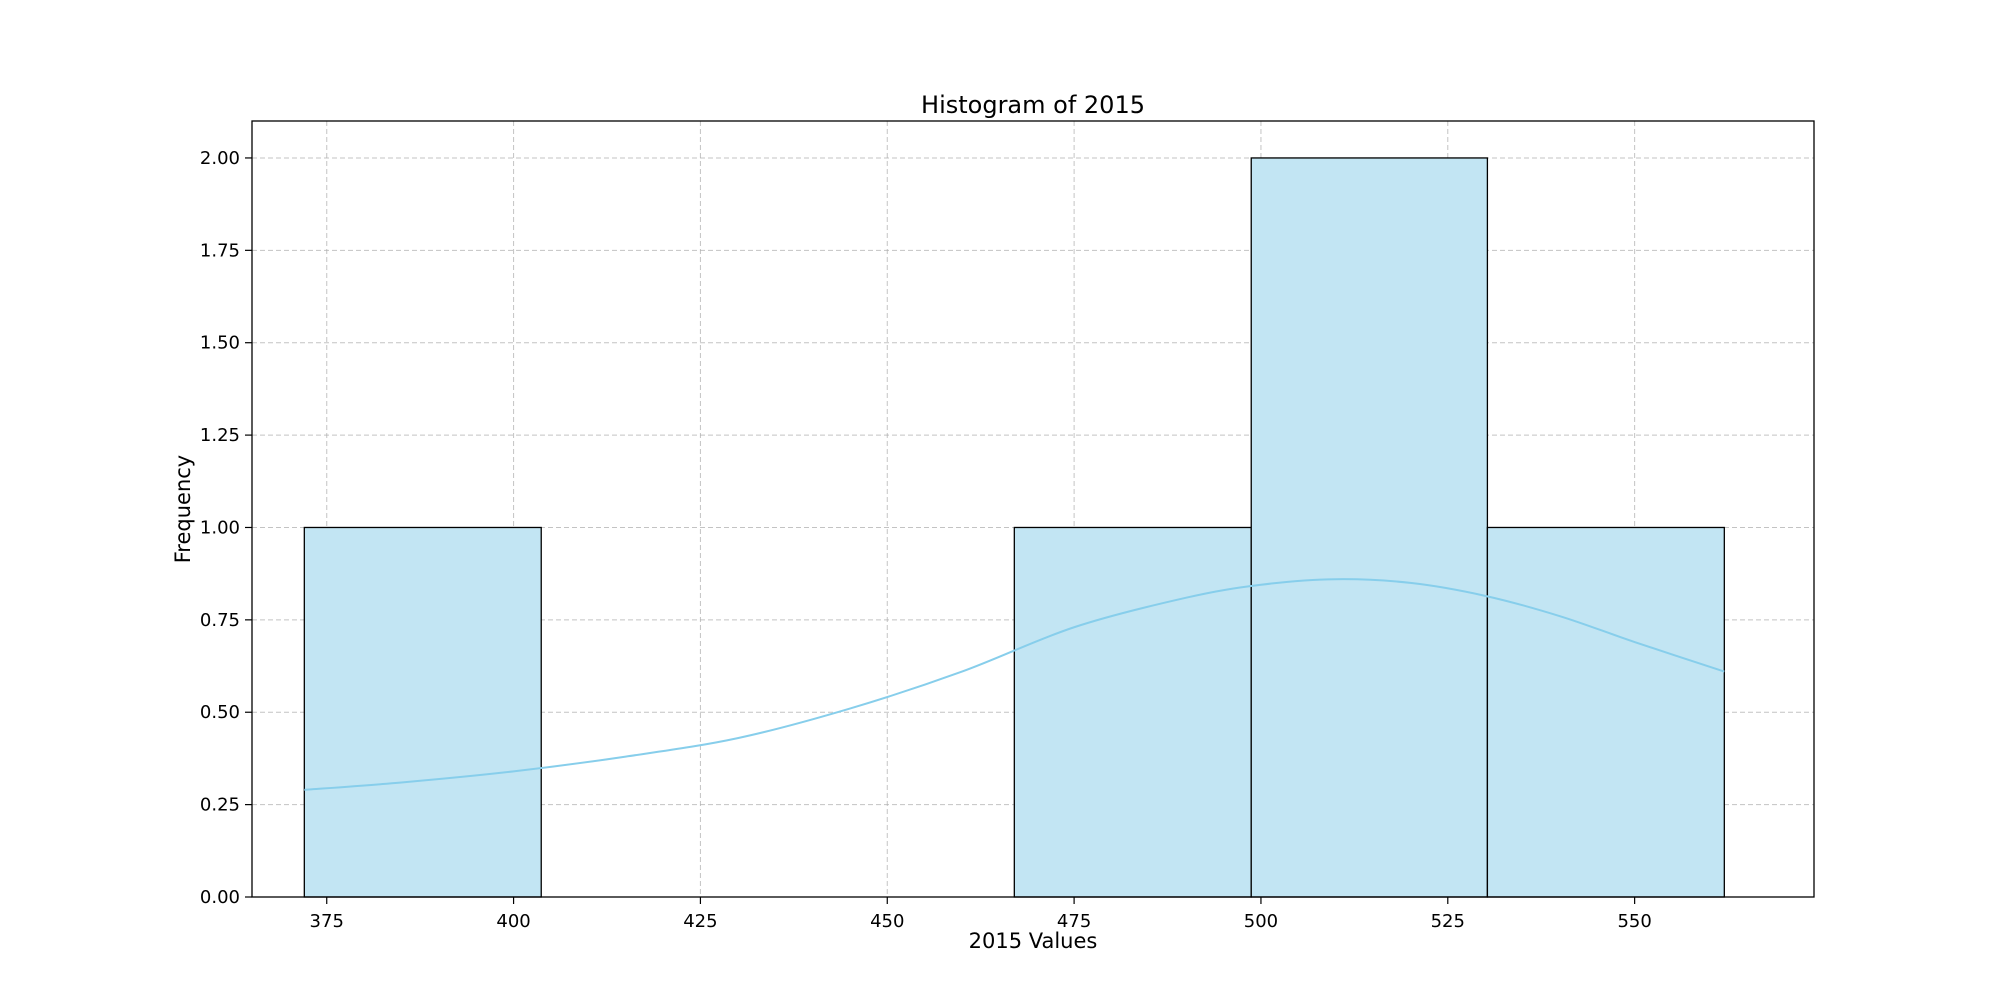 The image size is (2000, 1000). What do you see at coordinates (220, 343) in the screenshot?
I see `y-tick-label: 1.50` at bounding box center [220, 343].